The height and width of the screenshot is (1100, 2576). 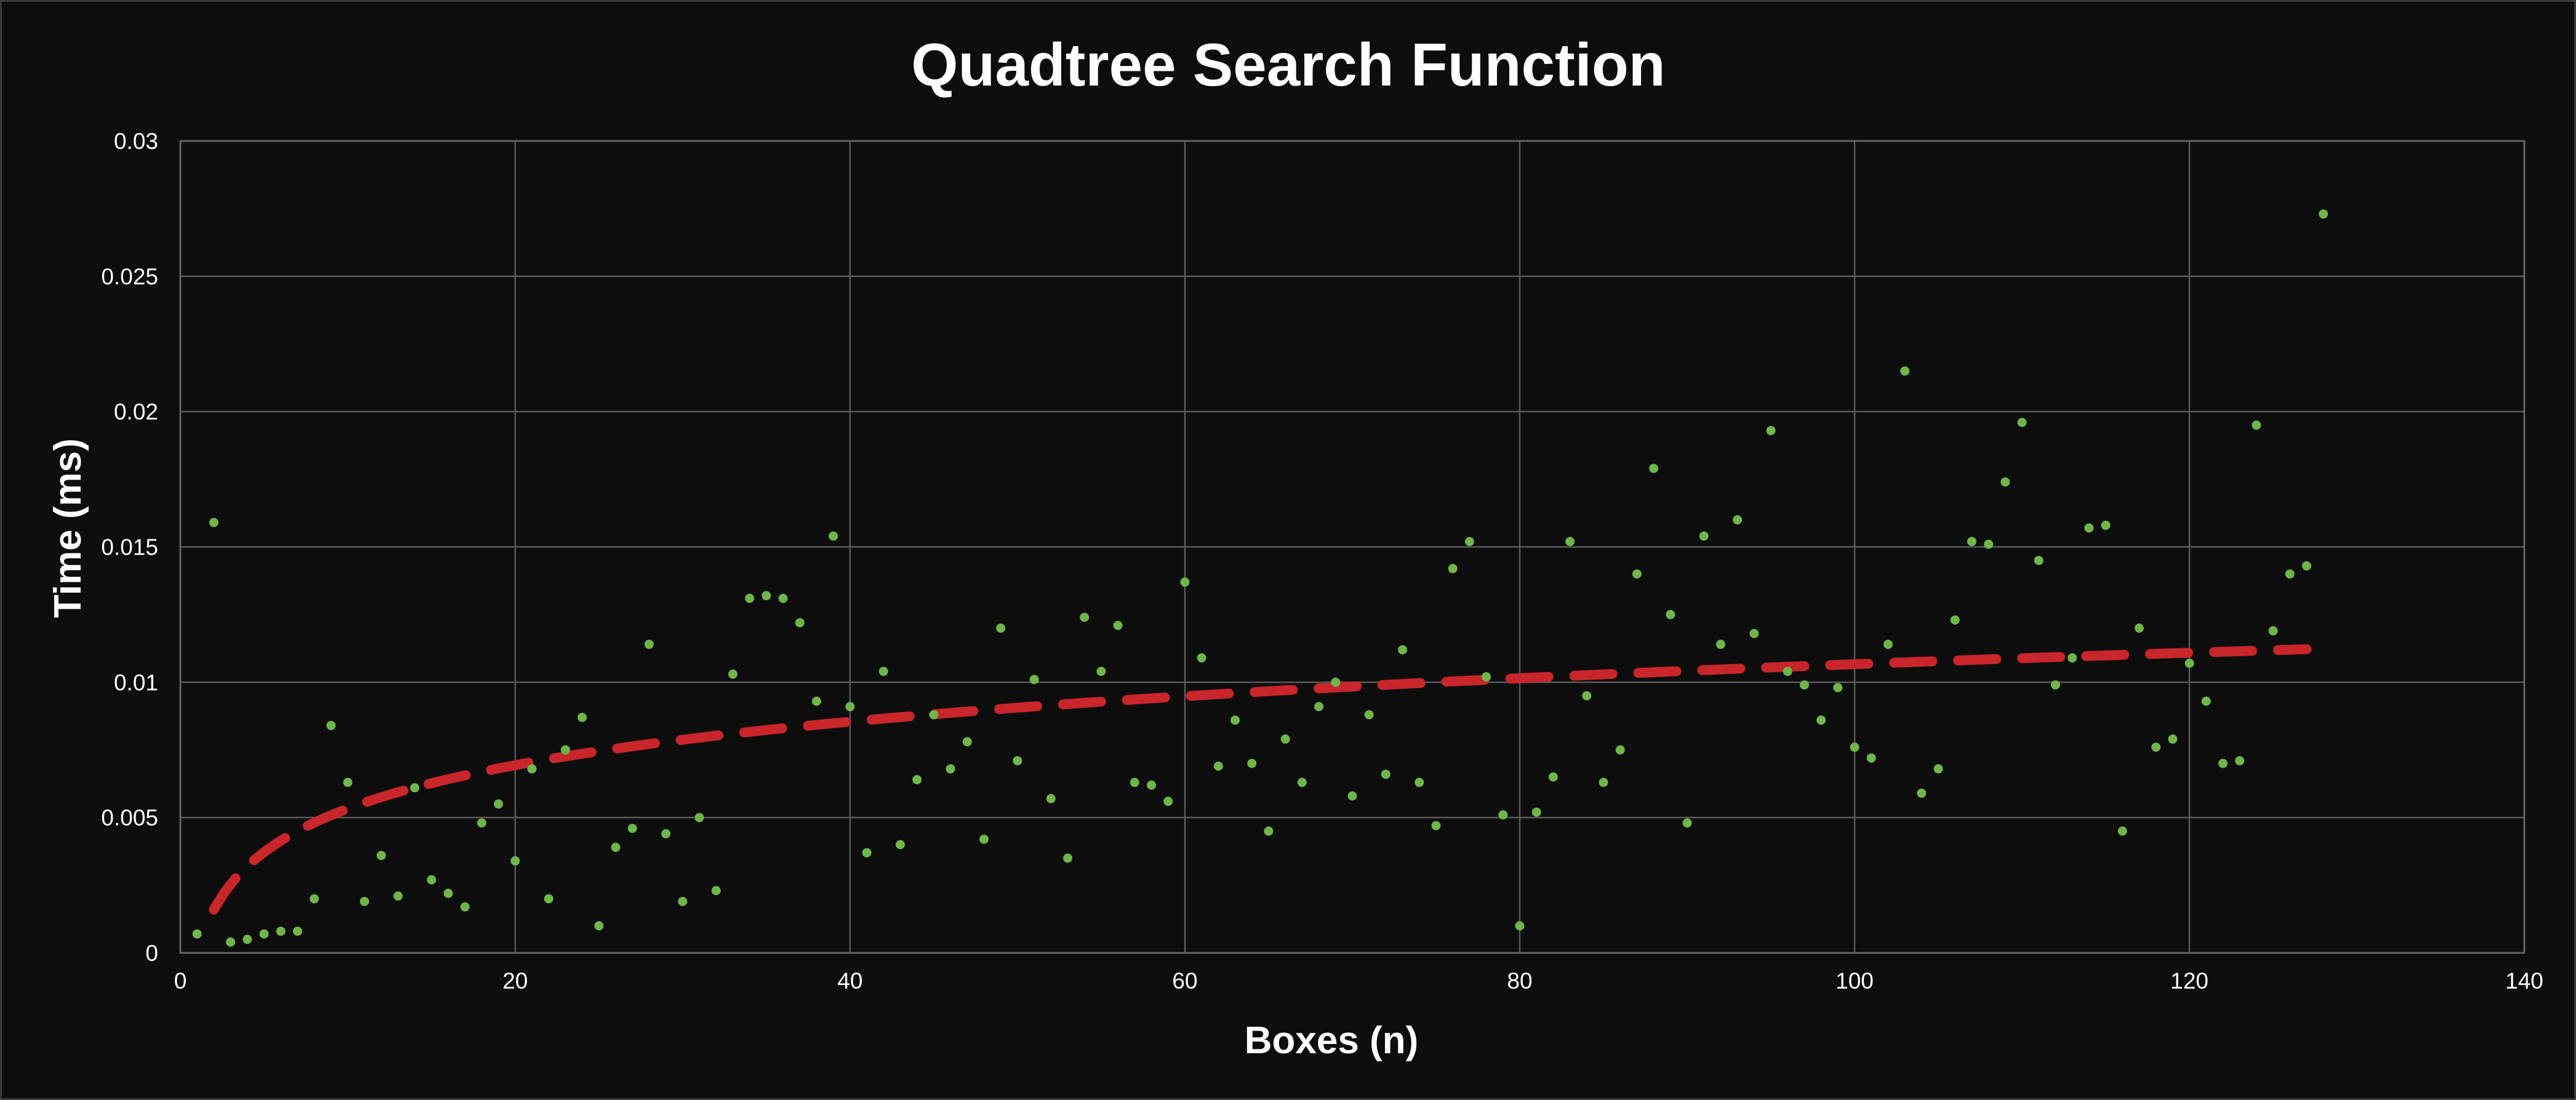 I want to click on y-tick-label: 0, so click(x=151, y=953).